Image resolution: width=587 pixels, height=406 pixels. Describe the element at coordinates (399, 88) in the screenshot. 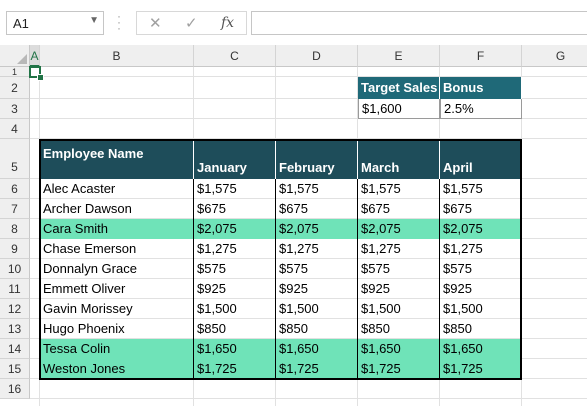

I see `target-header-cell: Target Sales` at that location.